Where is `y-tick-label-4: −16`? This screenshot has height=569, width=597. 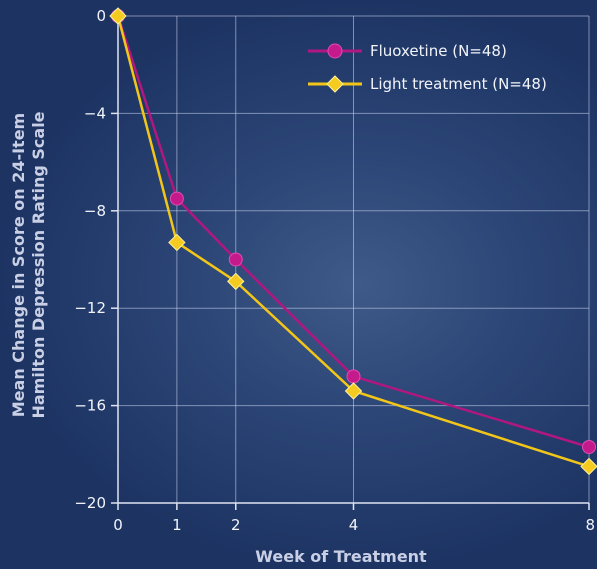 y-tick-label-4: −16 is located at coordinates (90, 406).